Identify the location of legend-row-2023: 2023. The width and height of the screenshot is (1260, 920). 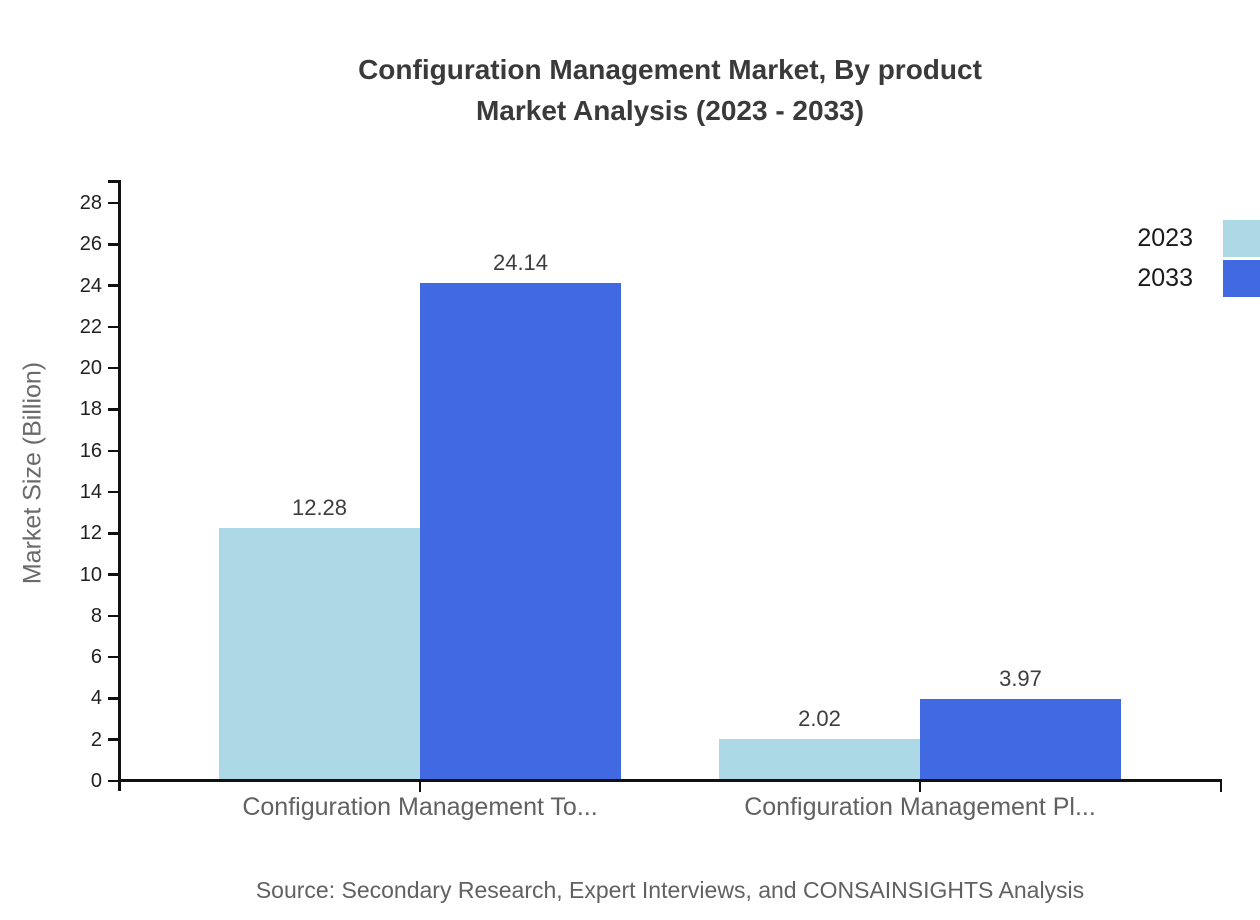
(1198, 238).